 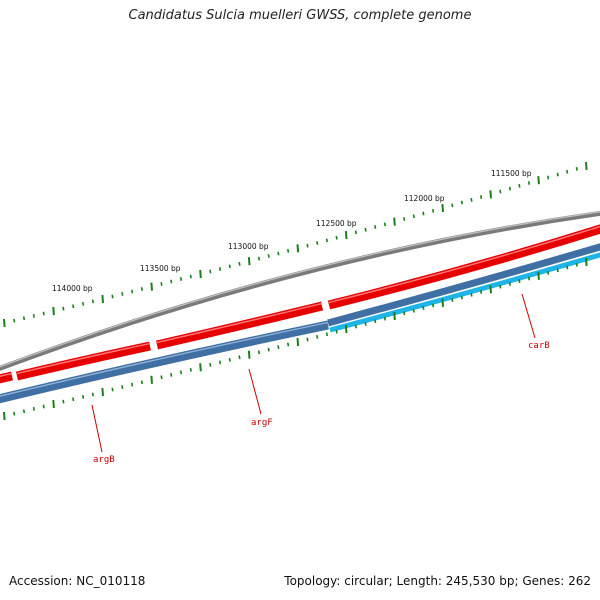 What do you see at coordinates (104, 460) in the screenshot?
I see `gene-label-argB: argB` at bounding box center [104, 460].